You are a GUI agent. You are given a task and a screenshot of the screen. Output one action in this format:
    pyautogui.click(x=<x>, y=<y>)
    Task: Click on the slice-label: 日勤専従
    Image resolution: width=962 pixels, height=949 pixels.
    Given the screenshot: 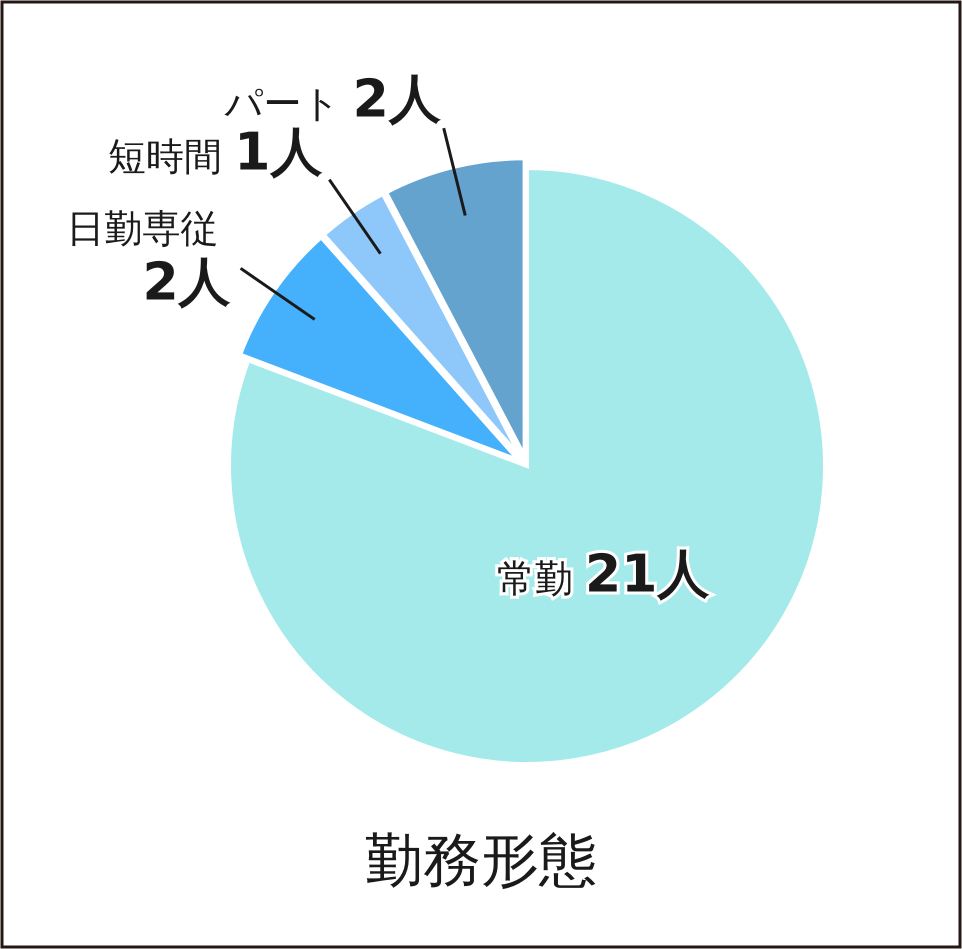 What is the action you would take?
    pyautogui.click(x=148, y=228)
    